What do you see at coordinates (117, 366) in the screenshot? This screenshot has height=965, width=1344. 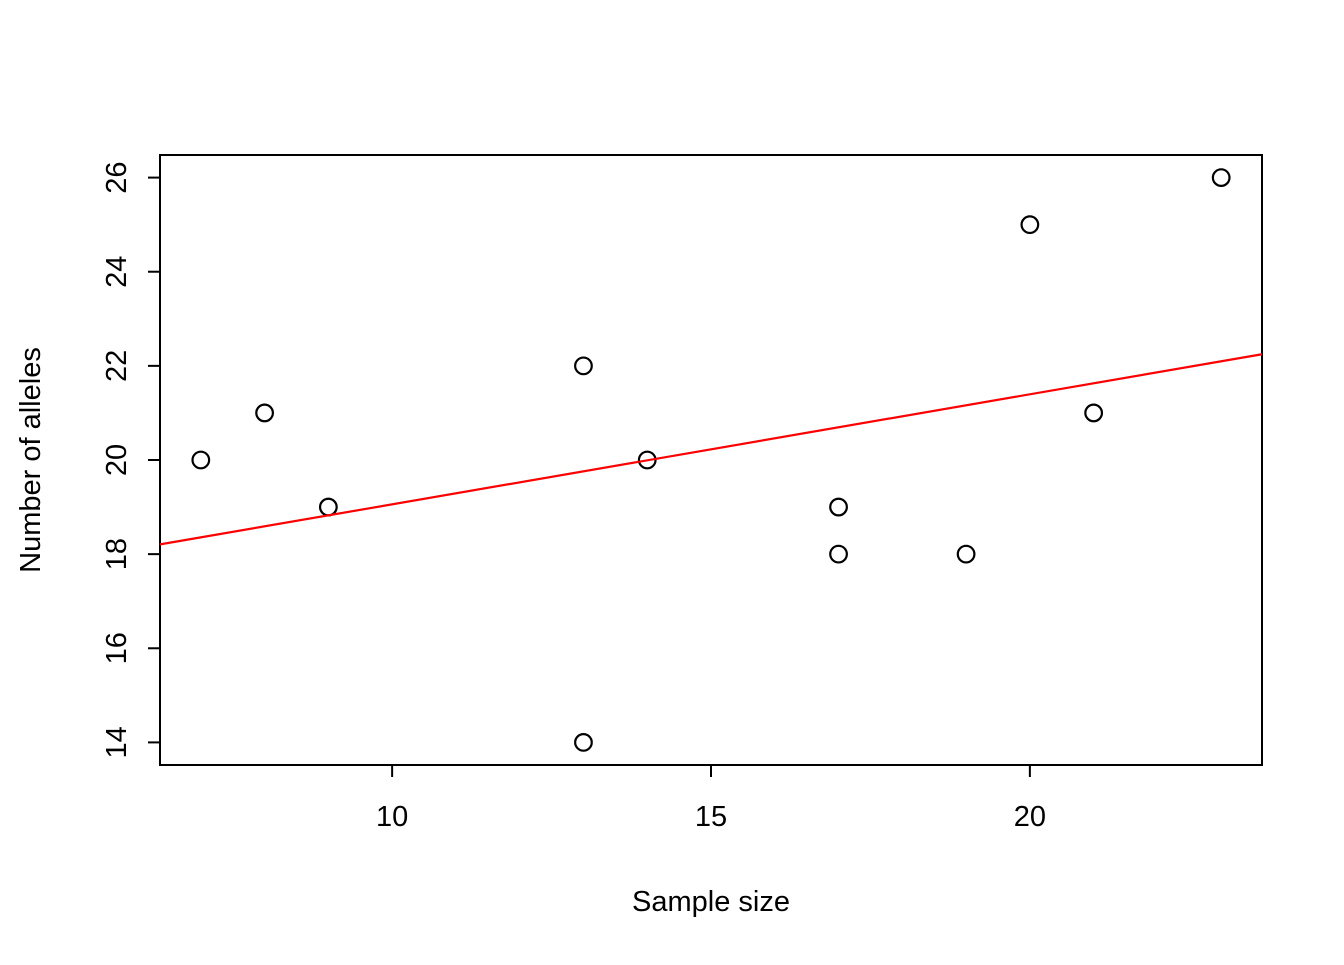 I see `y-tick-label: 22` at bounding box center [117, 366].